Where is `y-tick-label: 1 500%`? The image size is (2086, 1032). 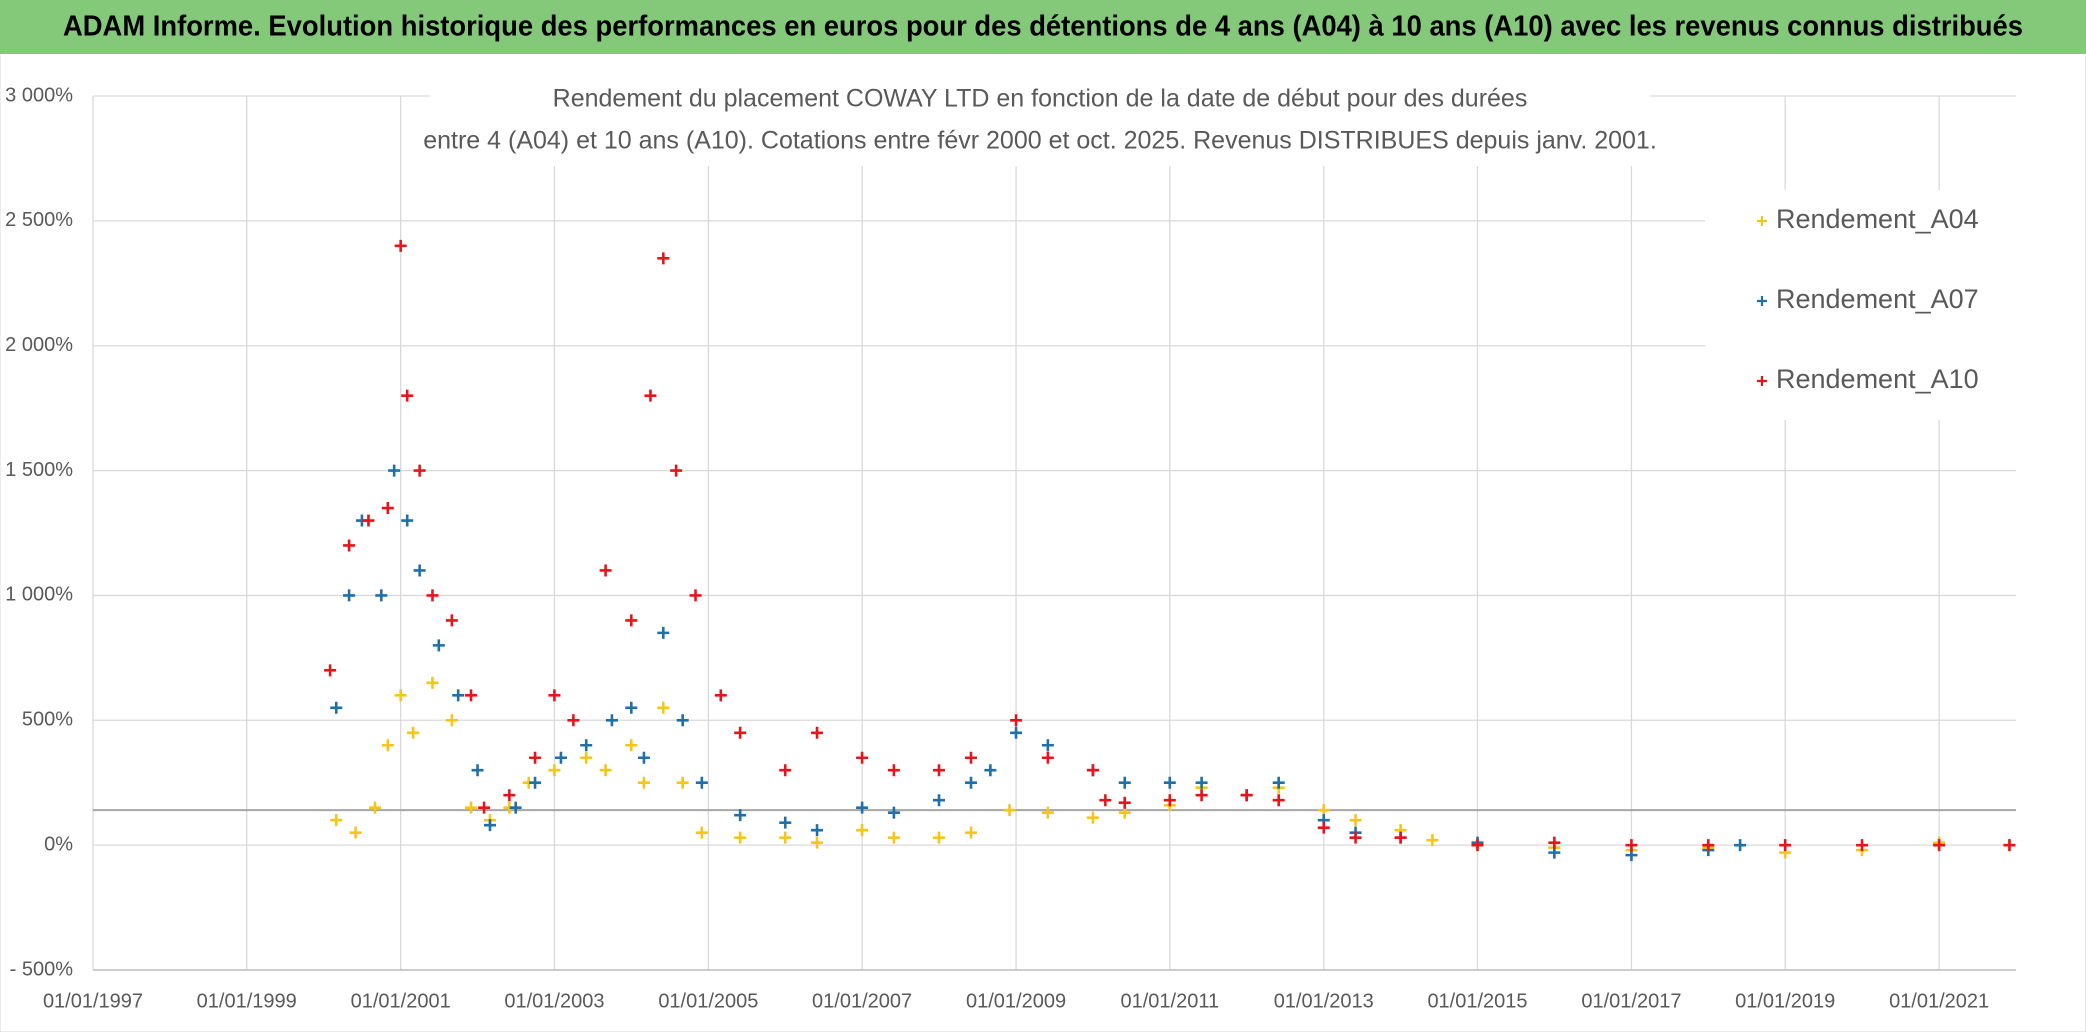
y-tick-label: 1 500% is located at coordinates (39, 470).